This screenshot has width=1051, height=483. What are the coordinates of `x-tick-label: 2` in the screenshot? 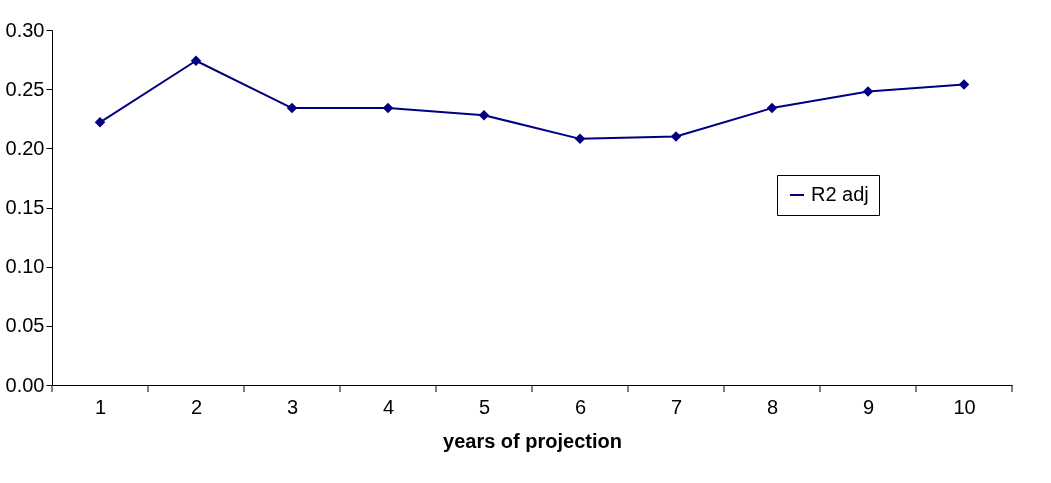 It's located at (196, 406).